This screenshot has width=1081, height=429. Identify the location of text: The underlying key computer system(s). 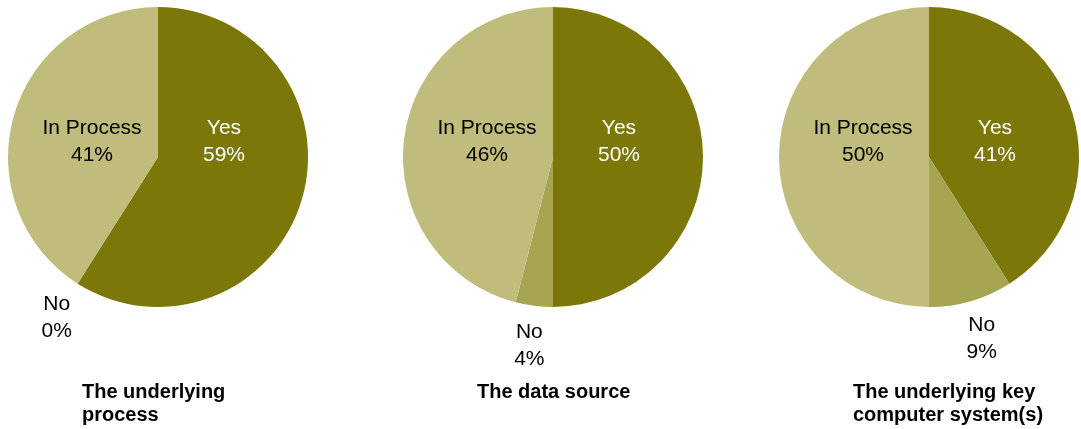
(948, 402).